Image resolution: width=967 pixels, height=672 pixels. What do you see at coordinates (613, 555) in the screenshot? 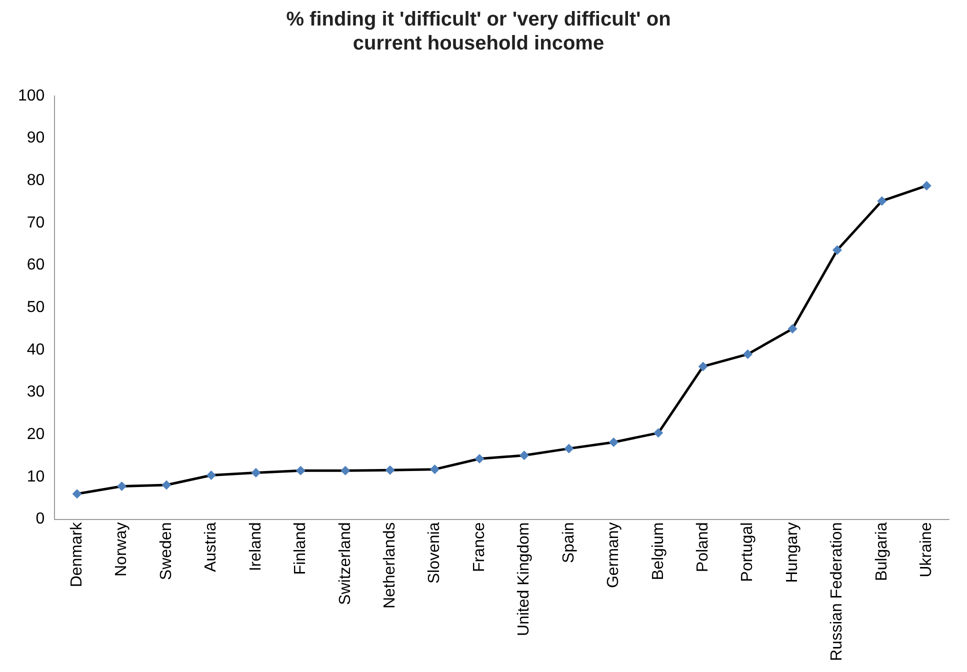
I see `x-tick-label: Germany` at bounding box center [613, 555].